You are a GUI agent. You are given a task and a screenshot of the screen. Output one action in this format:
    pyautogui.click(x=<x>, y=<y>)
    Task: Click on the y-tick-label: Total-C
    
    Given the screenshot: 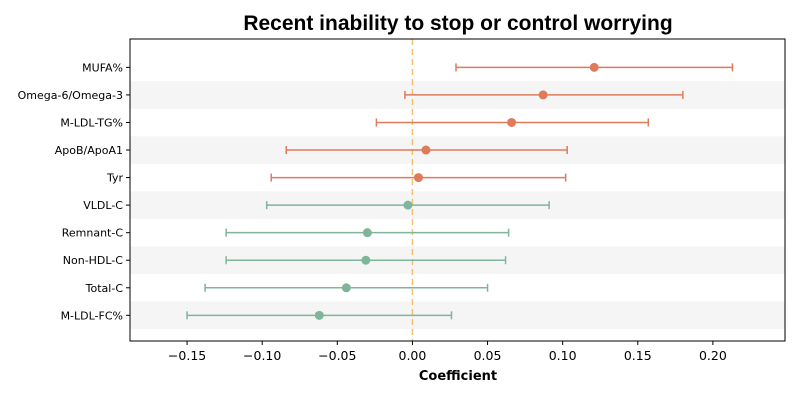 What is the action you would take?
    pyautogui.click(x=104, y=288)
    